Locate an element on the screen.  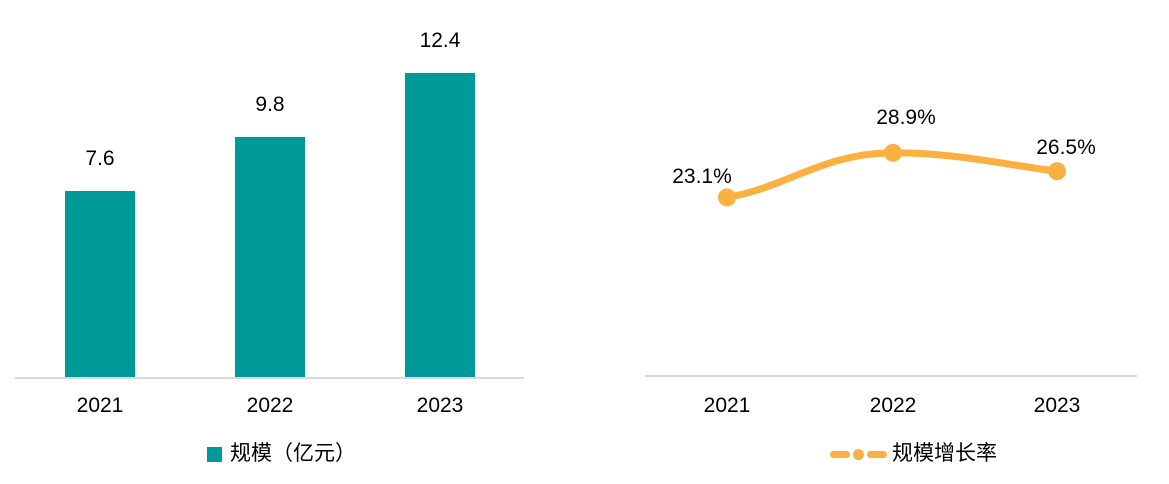
data-point-2021 is located at coordinates (727, 197).